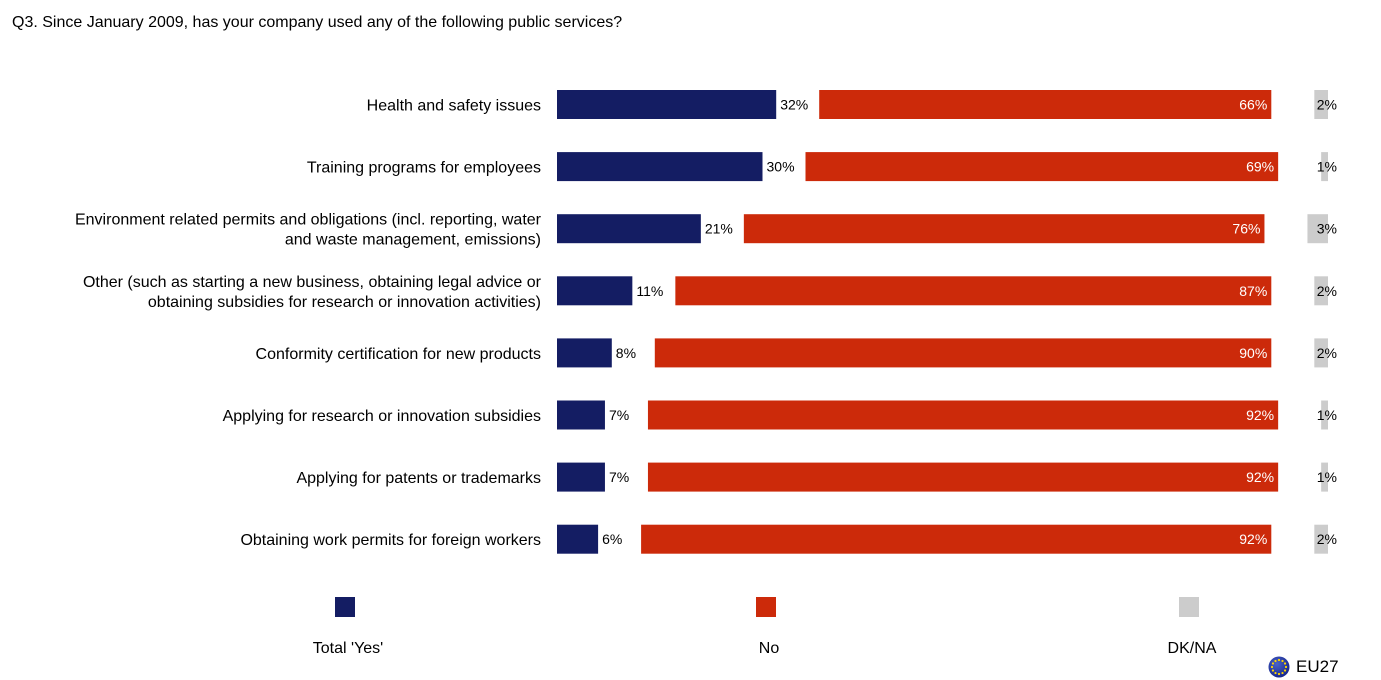 This screenshot has height=680, width=1381. I want to click on legend-label-yes: Total 'Yes', so click(348, 648).